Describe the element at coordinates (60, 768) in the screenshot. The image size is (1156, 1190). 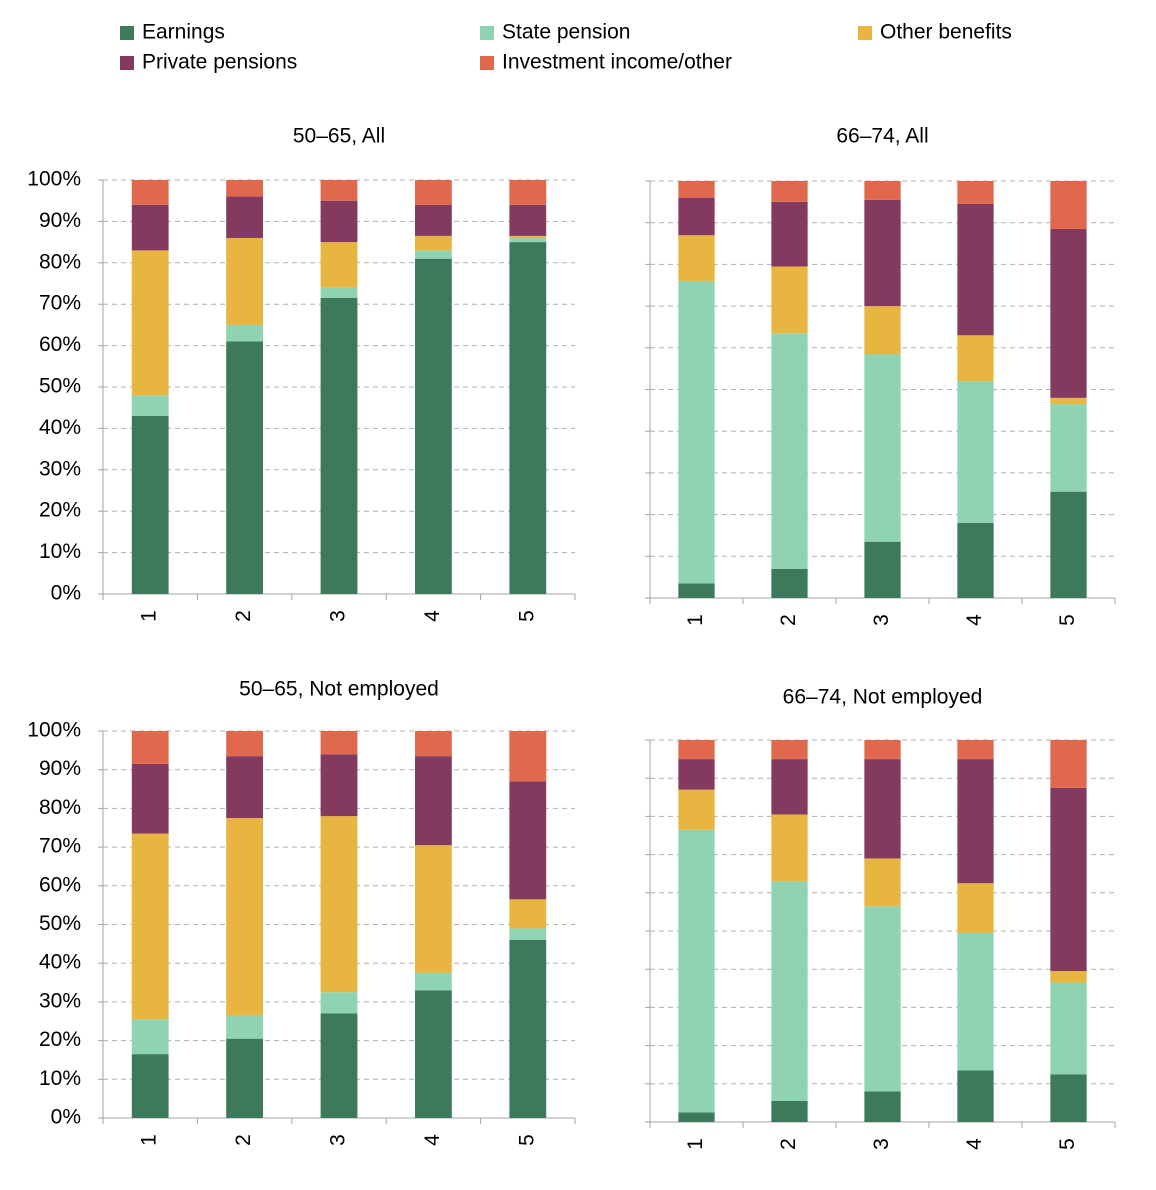
I see `y-tick-label: 90%` at that location.